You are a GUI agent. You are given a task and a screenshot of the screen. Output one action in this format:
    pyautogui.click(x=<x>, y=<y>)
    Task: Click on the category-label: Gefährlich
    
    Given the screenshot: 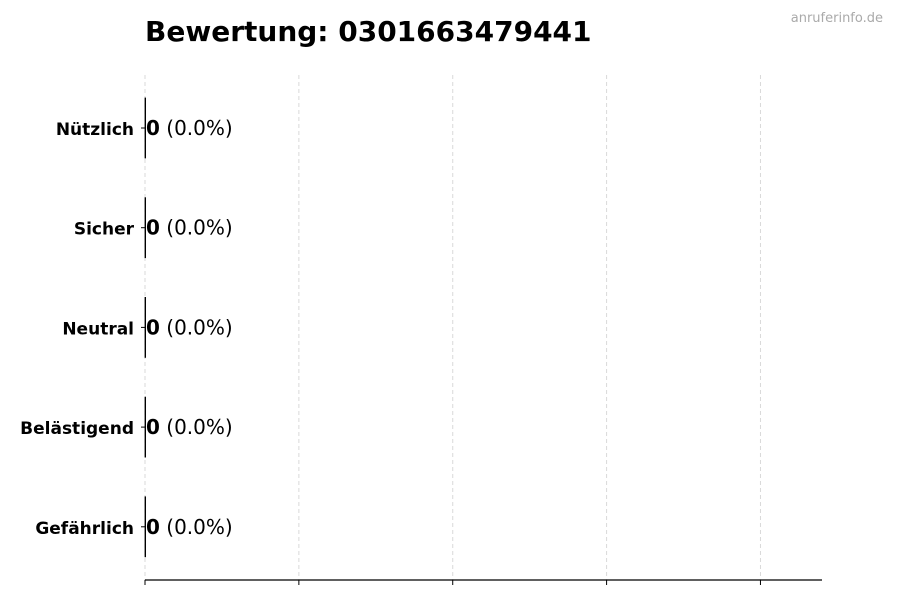 What is the action you would take?
    pyautogui.click(x=84, y=529)
    